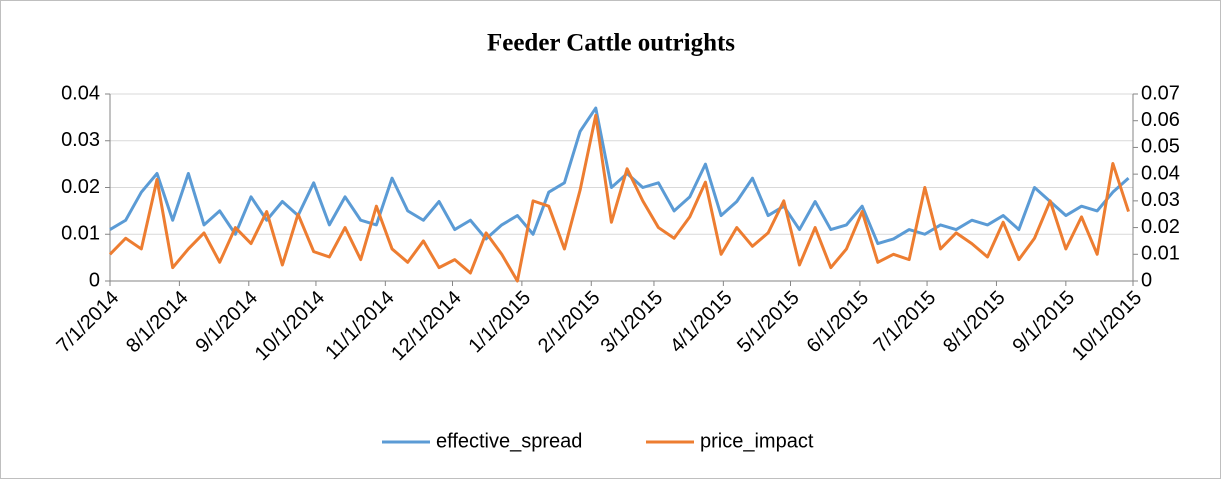  I want to click on y-tick-label: 0.04, so click(80, 93).